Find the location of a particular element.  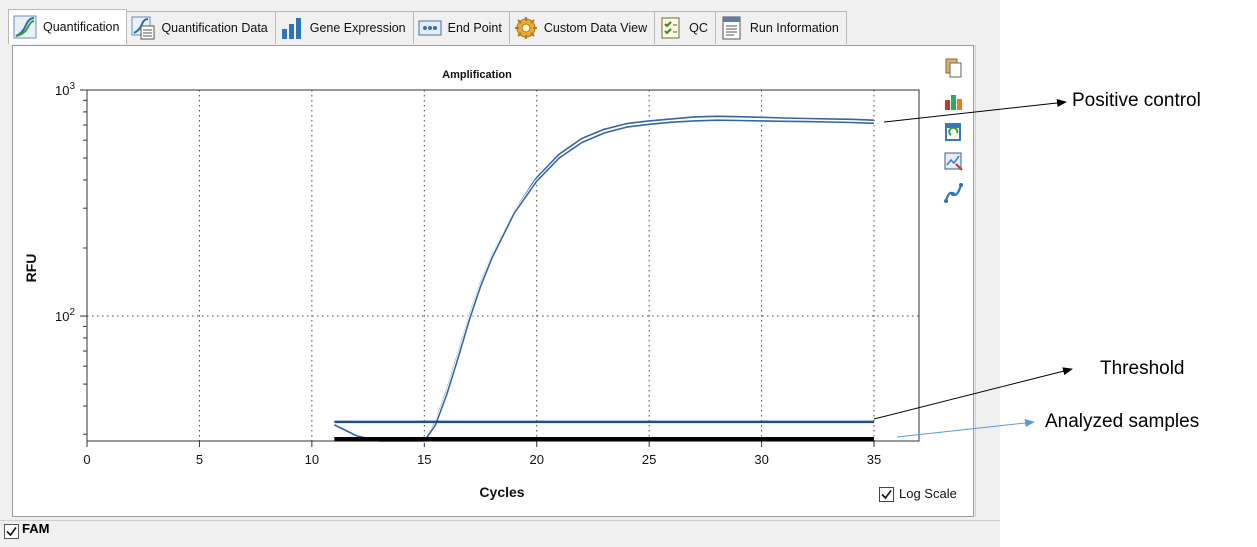

side-panel is located at coordinates (987, 281).